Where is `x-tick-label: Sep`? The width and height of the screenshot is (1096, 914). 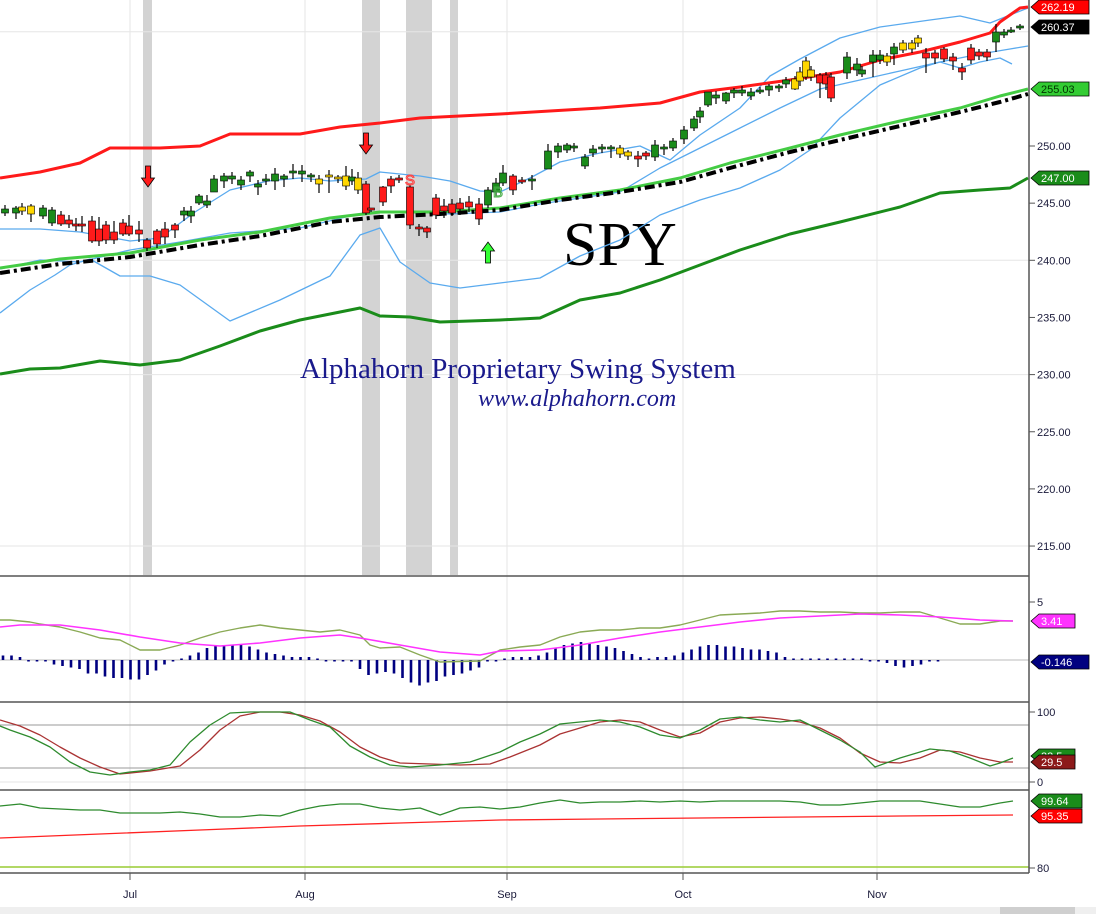
x-tick-label: Sep is located at coordinates (507, 895).